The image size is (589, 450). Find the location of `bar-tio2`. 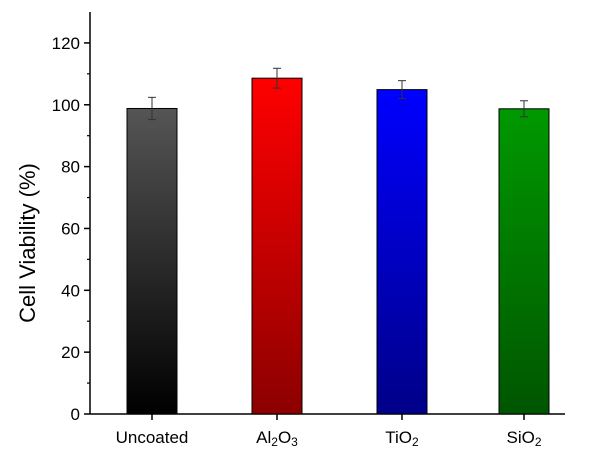

bar-tio2 is located at coordinates (402, 252).